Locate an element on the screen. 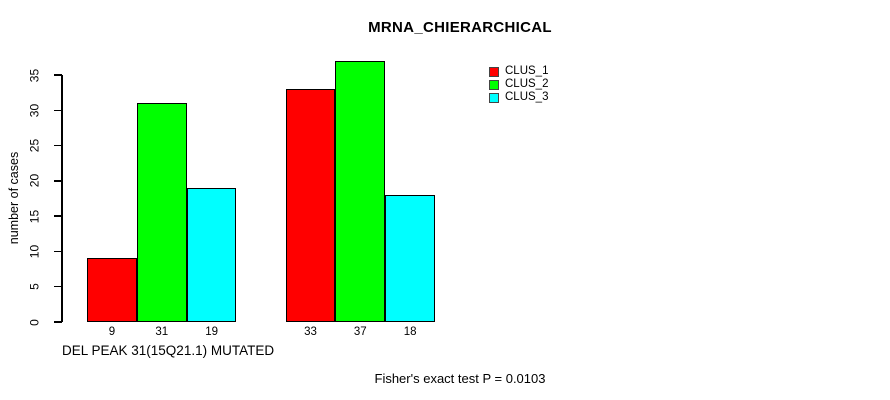  y-tick-label: 15 is located at coordinates (34, 216).